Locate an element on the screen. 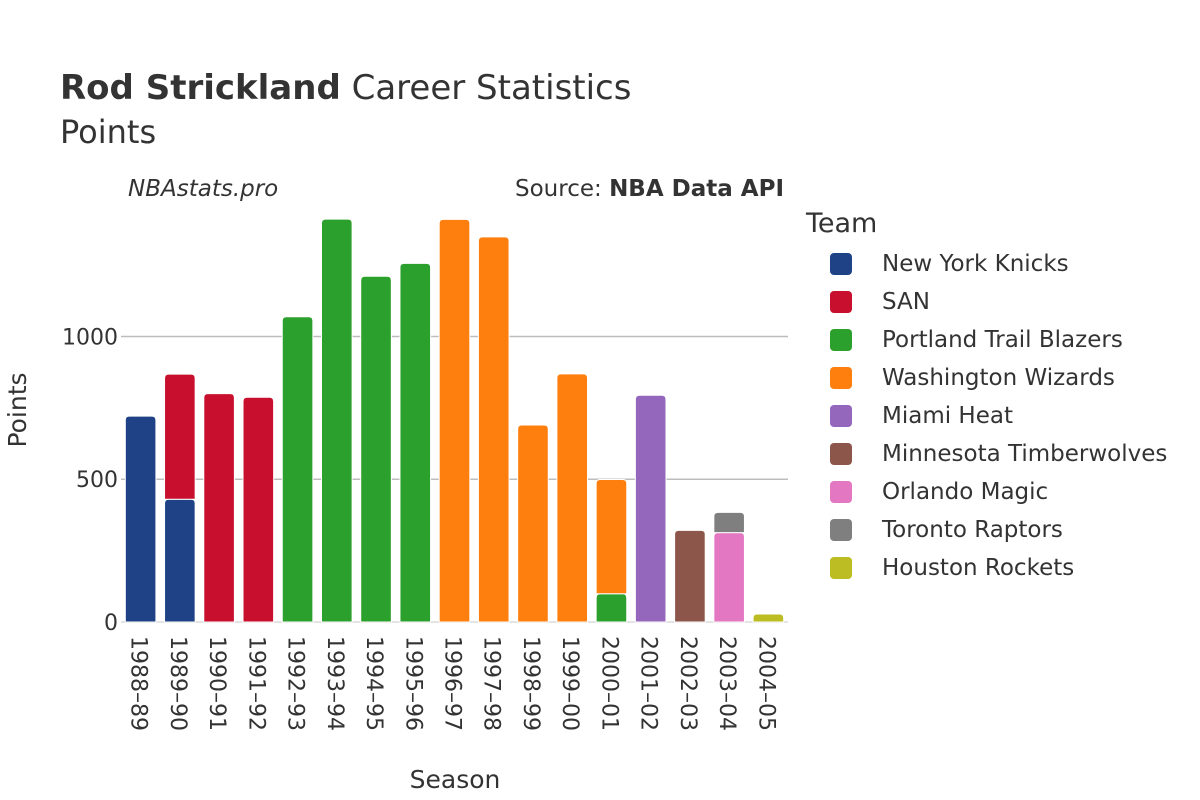  title-rest: Career Statistics is located at coordinates (491, 88).